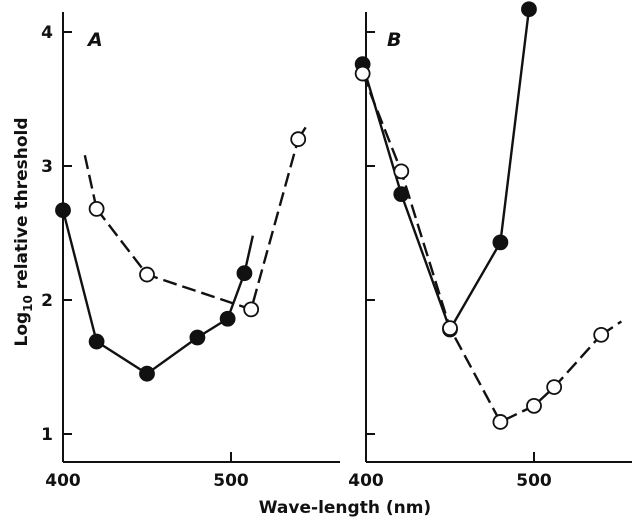 This screenshot has height=523, width=632. Describe the element at coordinates (47, 435) in the screenshot. I see `panel-a-y-tick-label: 1` at that location.